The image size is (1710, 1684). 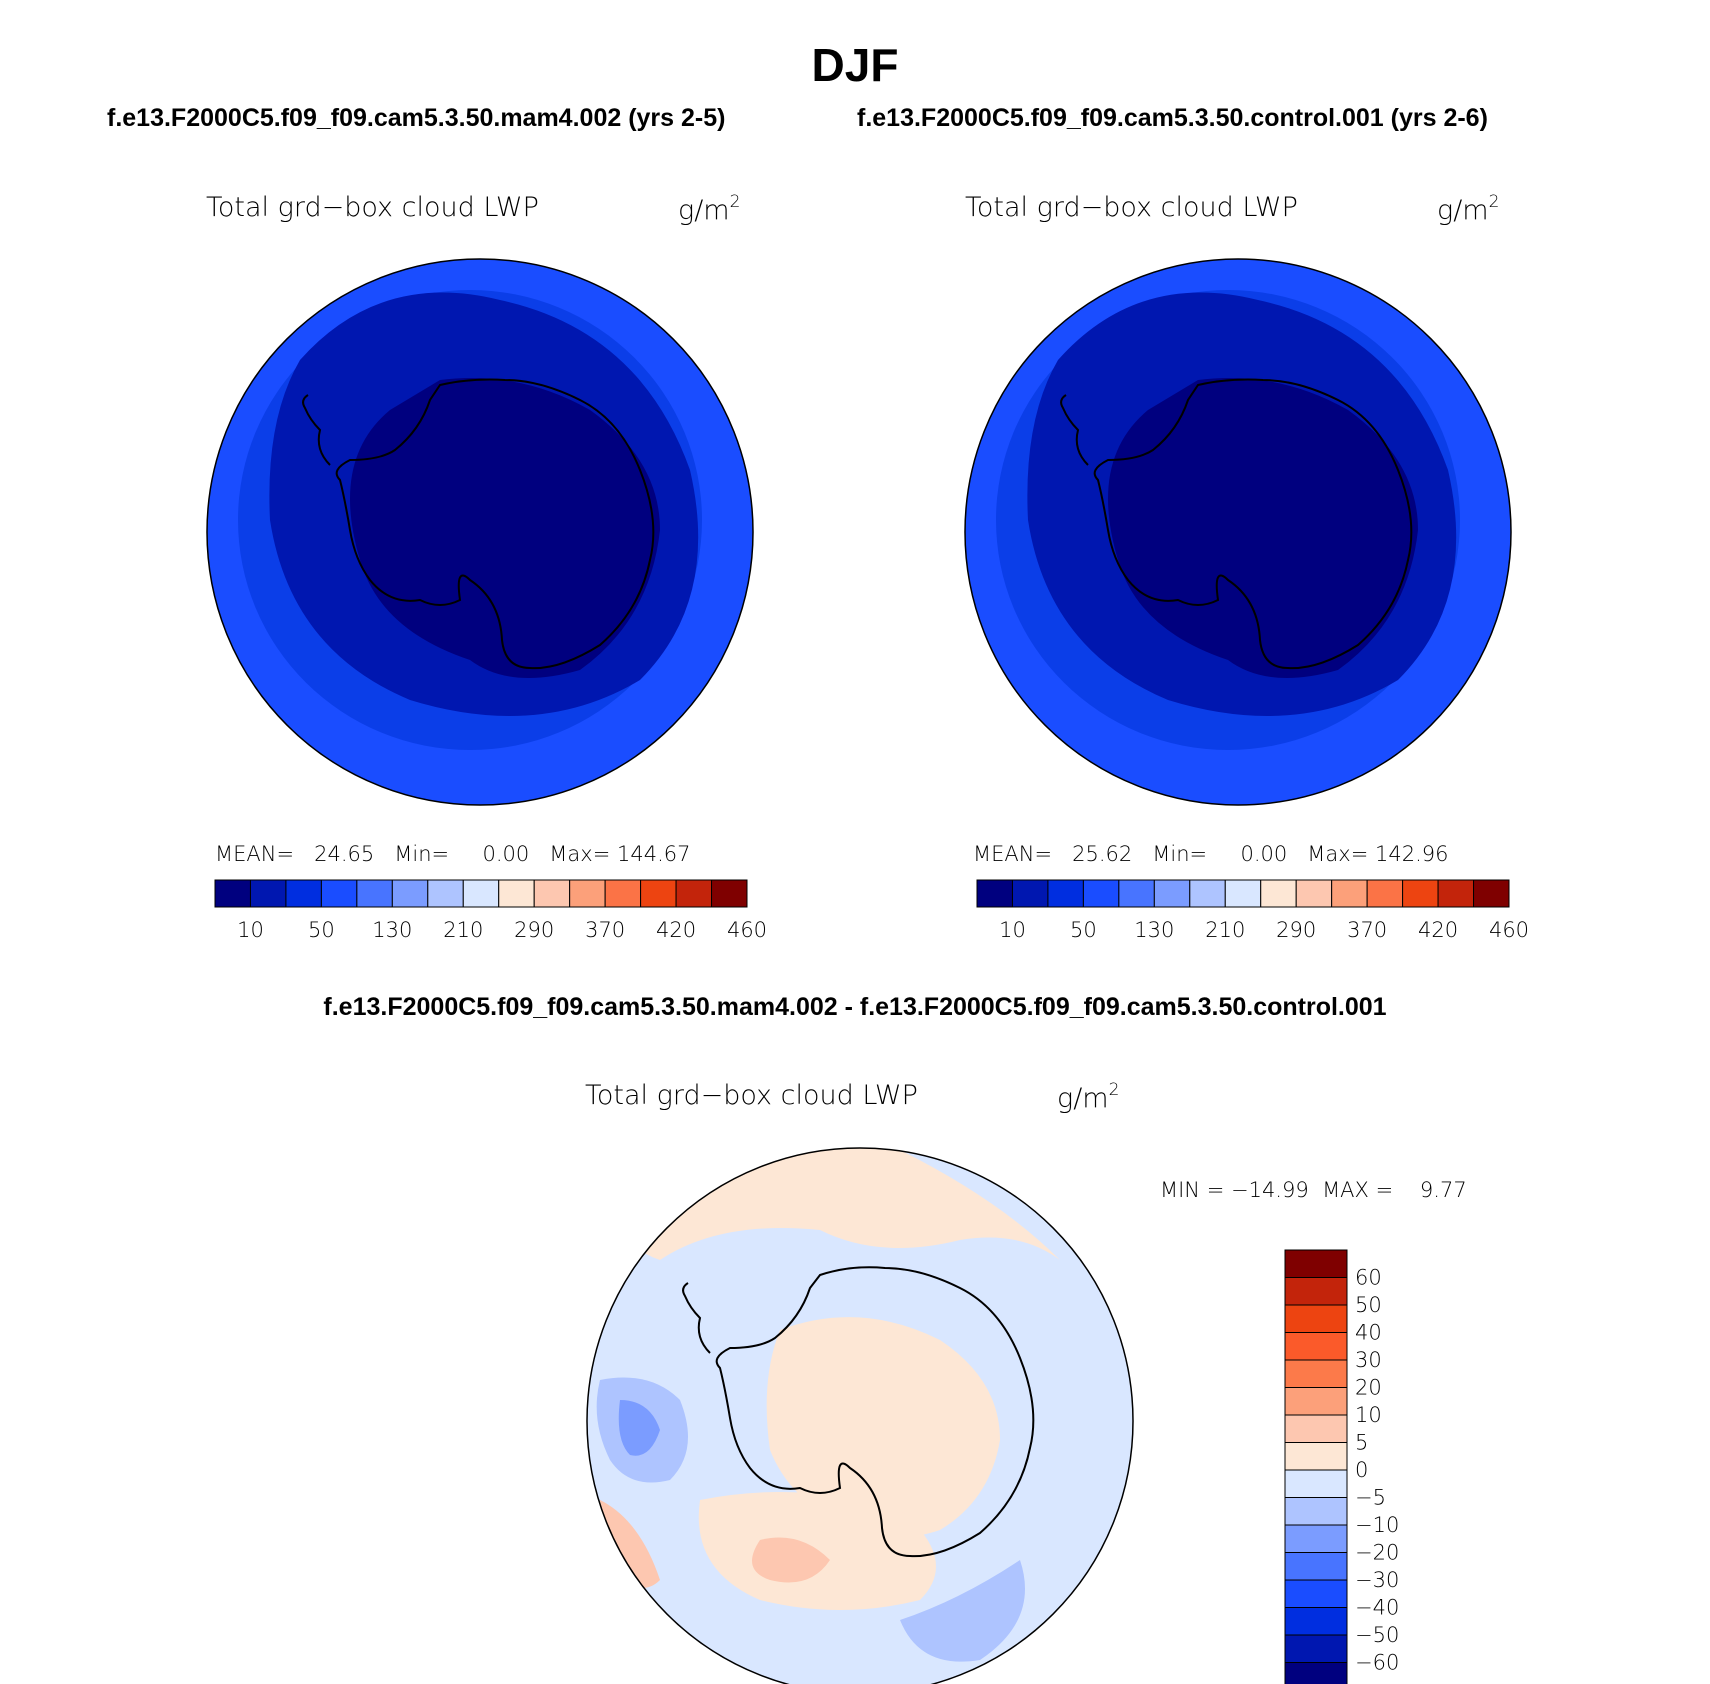 I want to click on difference-units: g/m2, so click(x=1088, y=1097).